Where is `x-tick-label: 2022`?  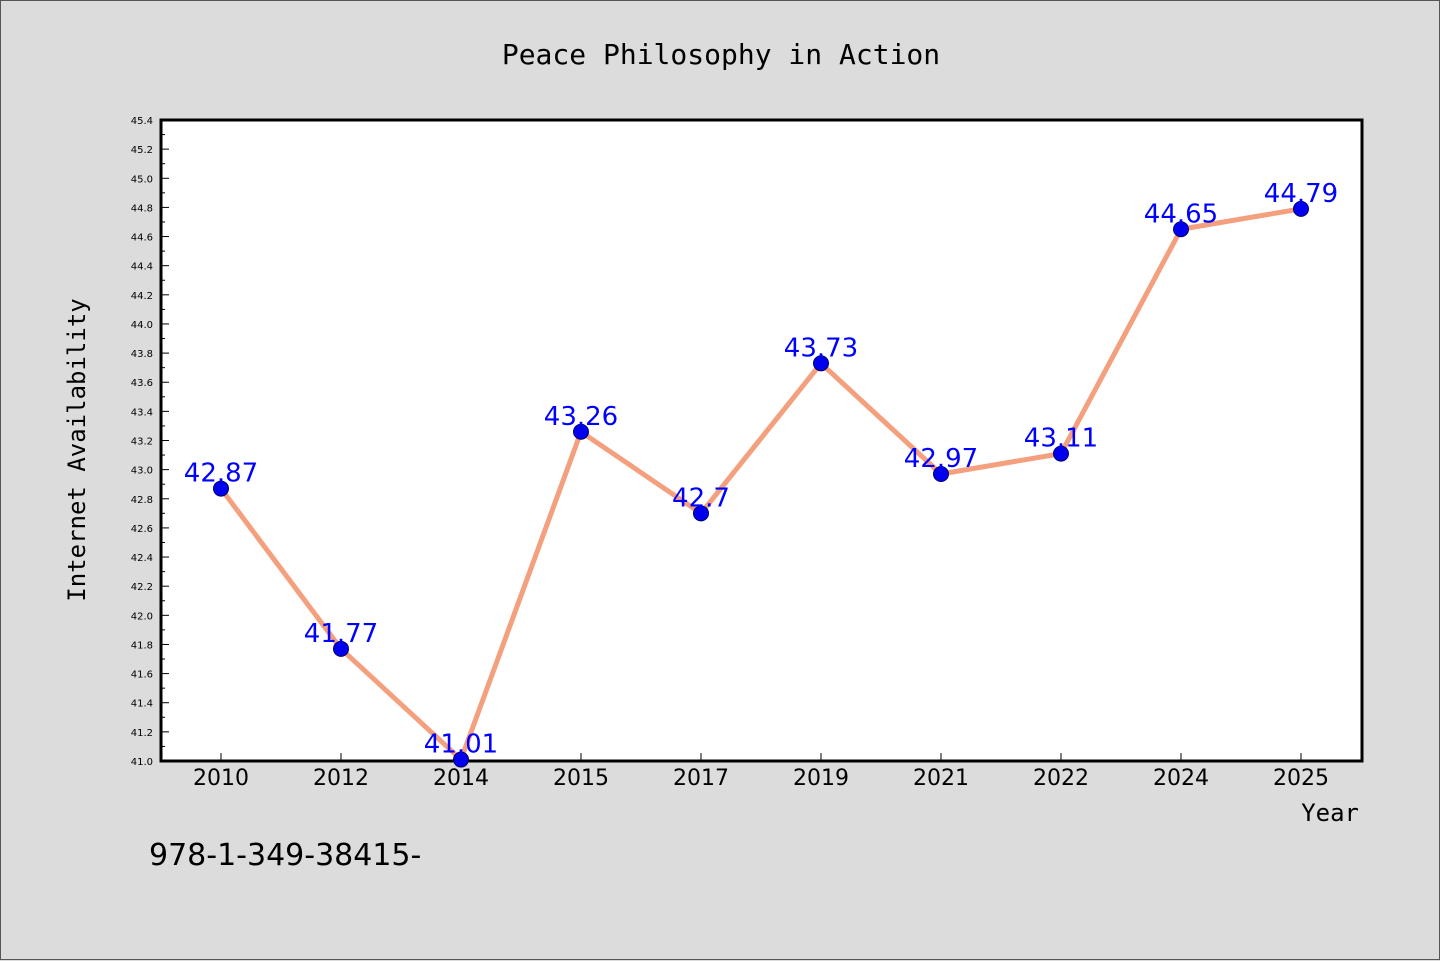
x-tick-label: 2022 is located at coordinates (1061, 778).